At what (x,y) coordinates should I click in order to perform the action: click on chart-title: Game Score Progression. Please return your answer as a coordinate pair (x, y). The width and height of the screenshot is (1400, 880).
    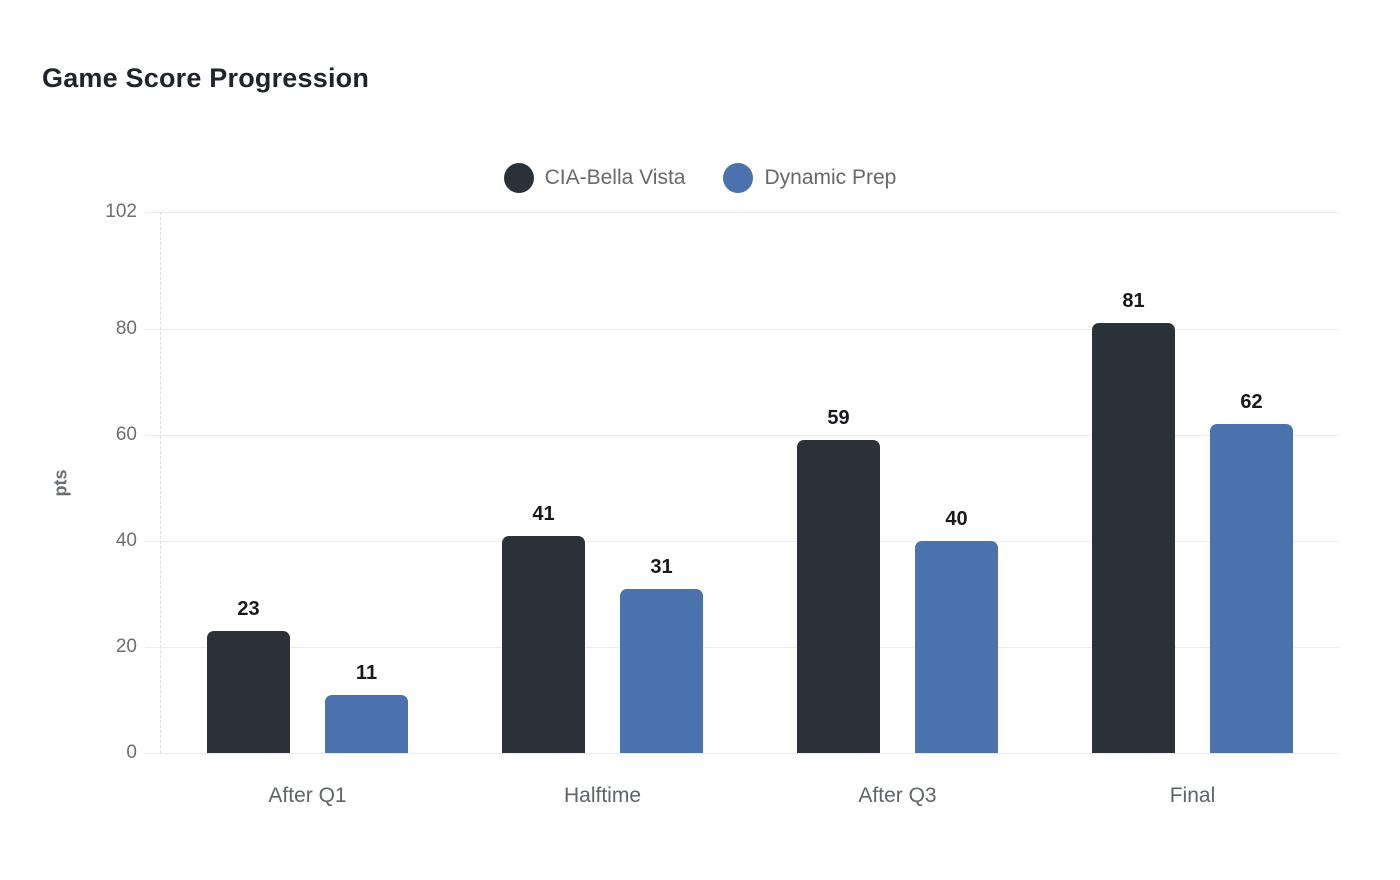
    Looking at the image, I should click on (206, 78).